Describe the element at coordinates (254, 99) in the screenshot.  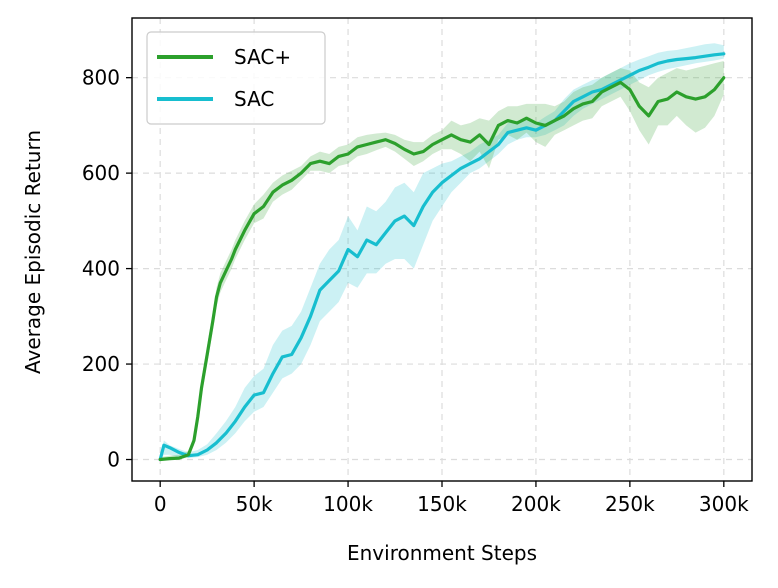
I see `legend-label-sac: SAC` at that location.